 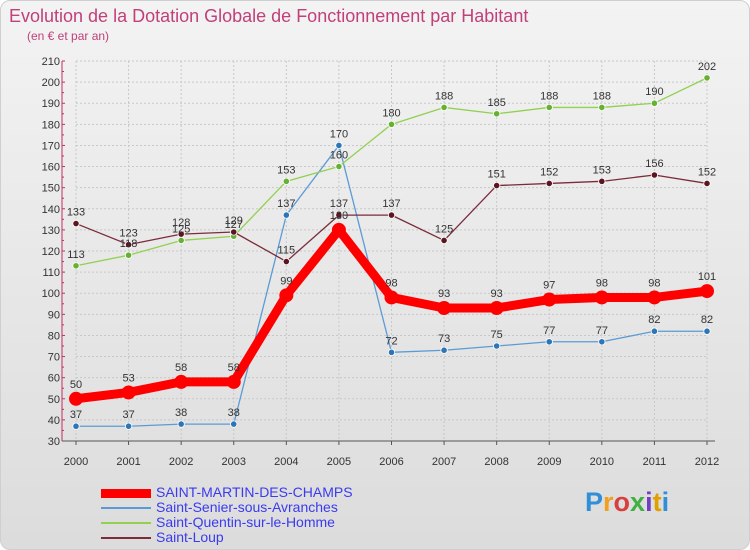 What do you see at coordinates (51, 210) in the screenshot?
I see `y-tick-label: 140` at bounding box center [51, 210].